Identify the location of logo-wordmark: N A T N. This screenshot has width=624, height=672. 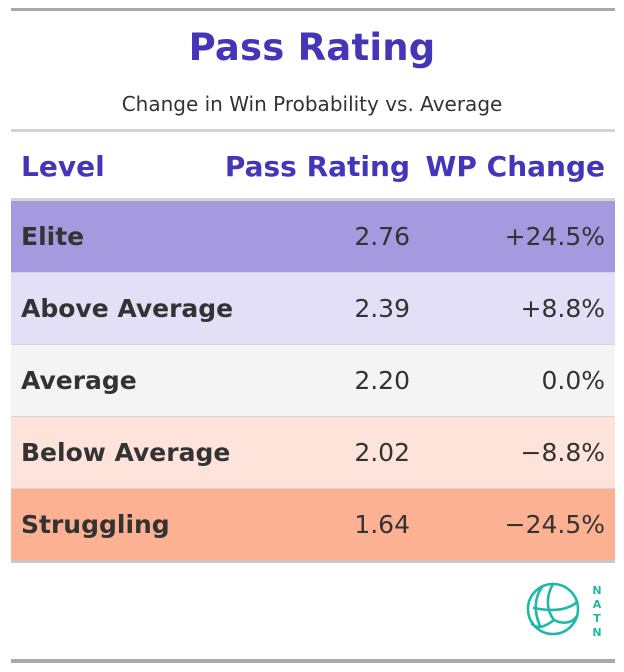
(596, 611).